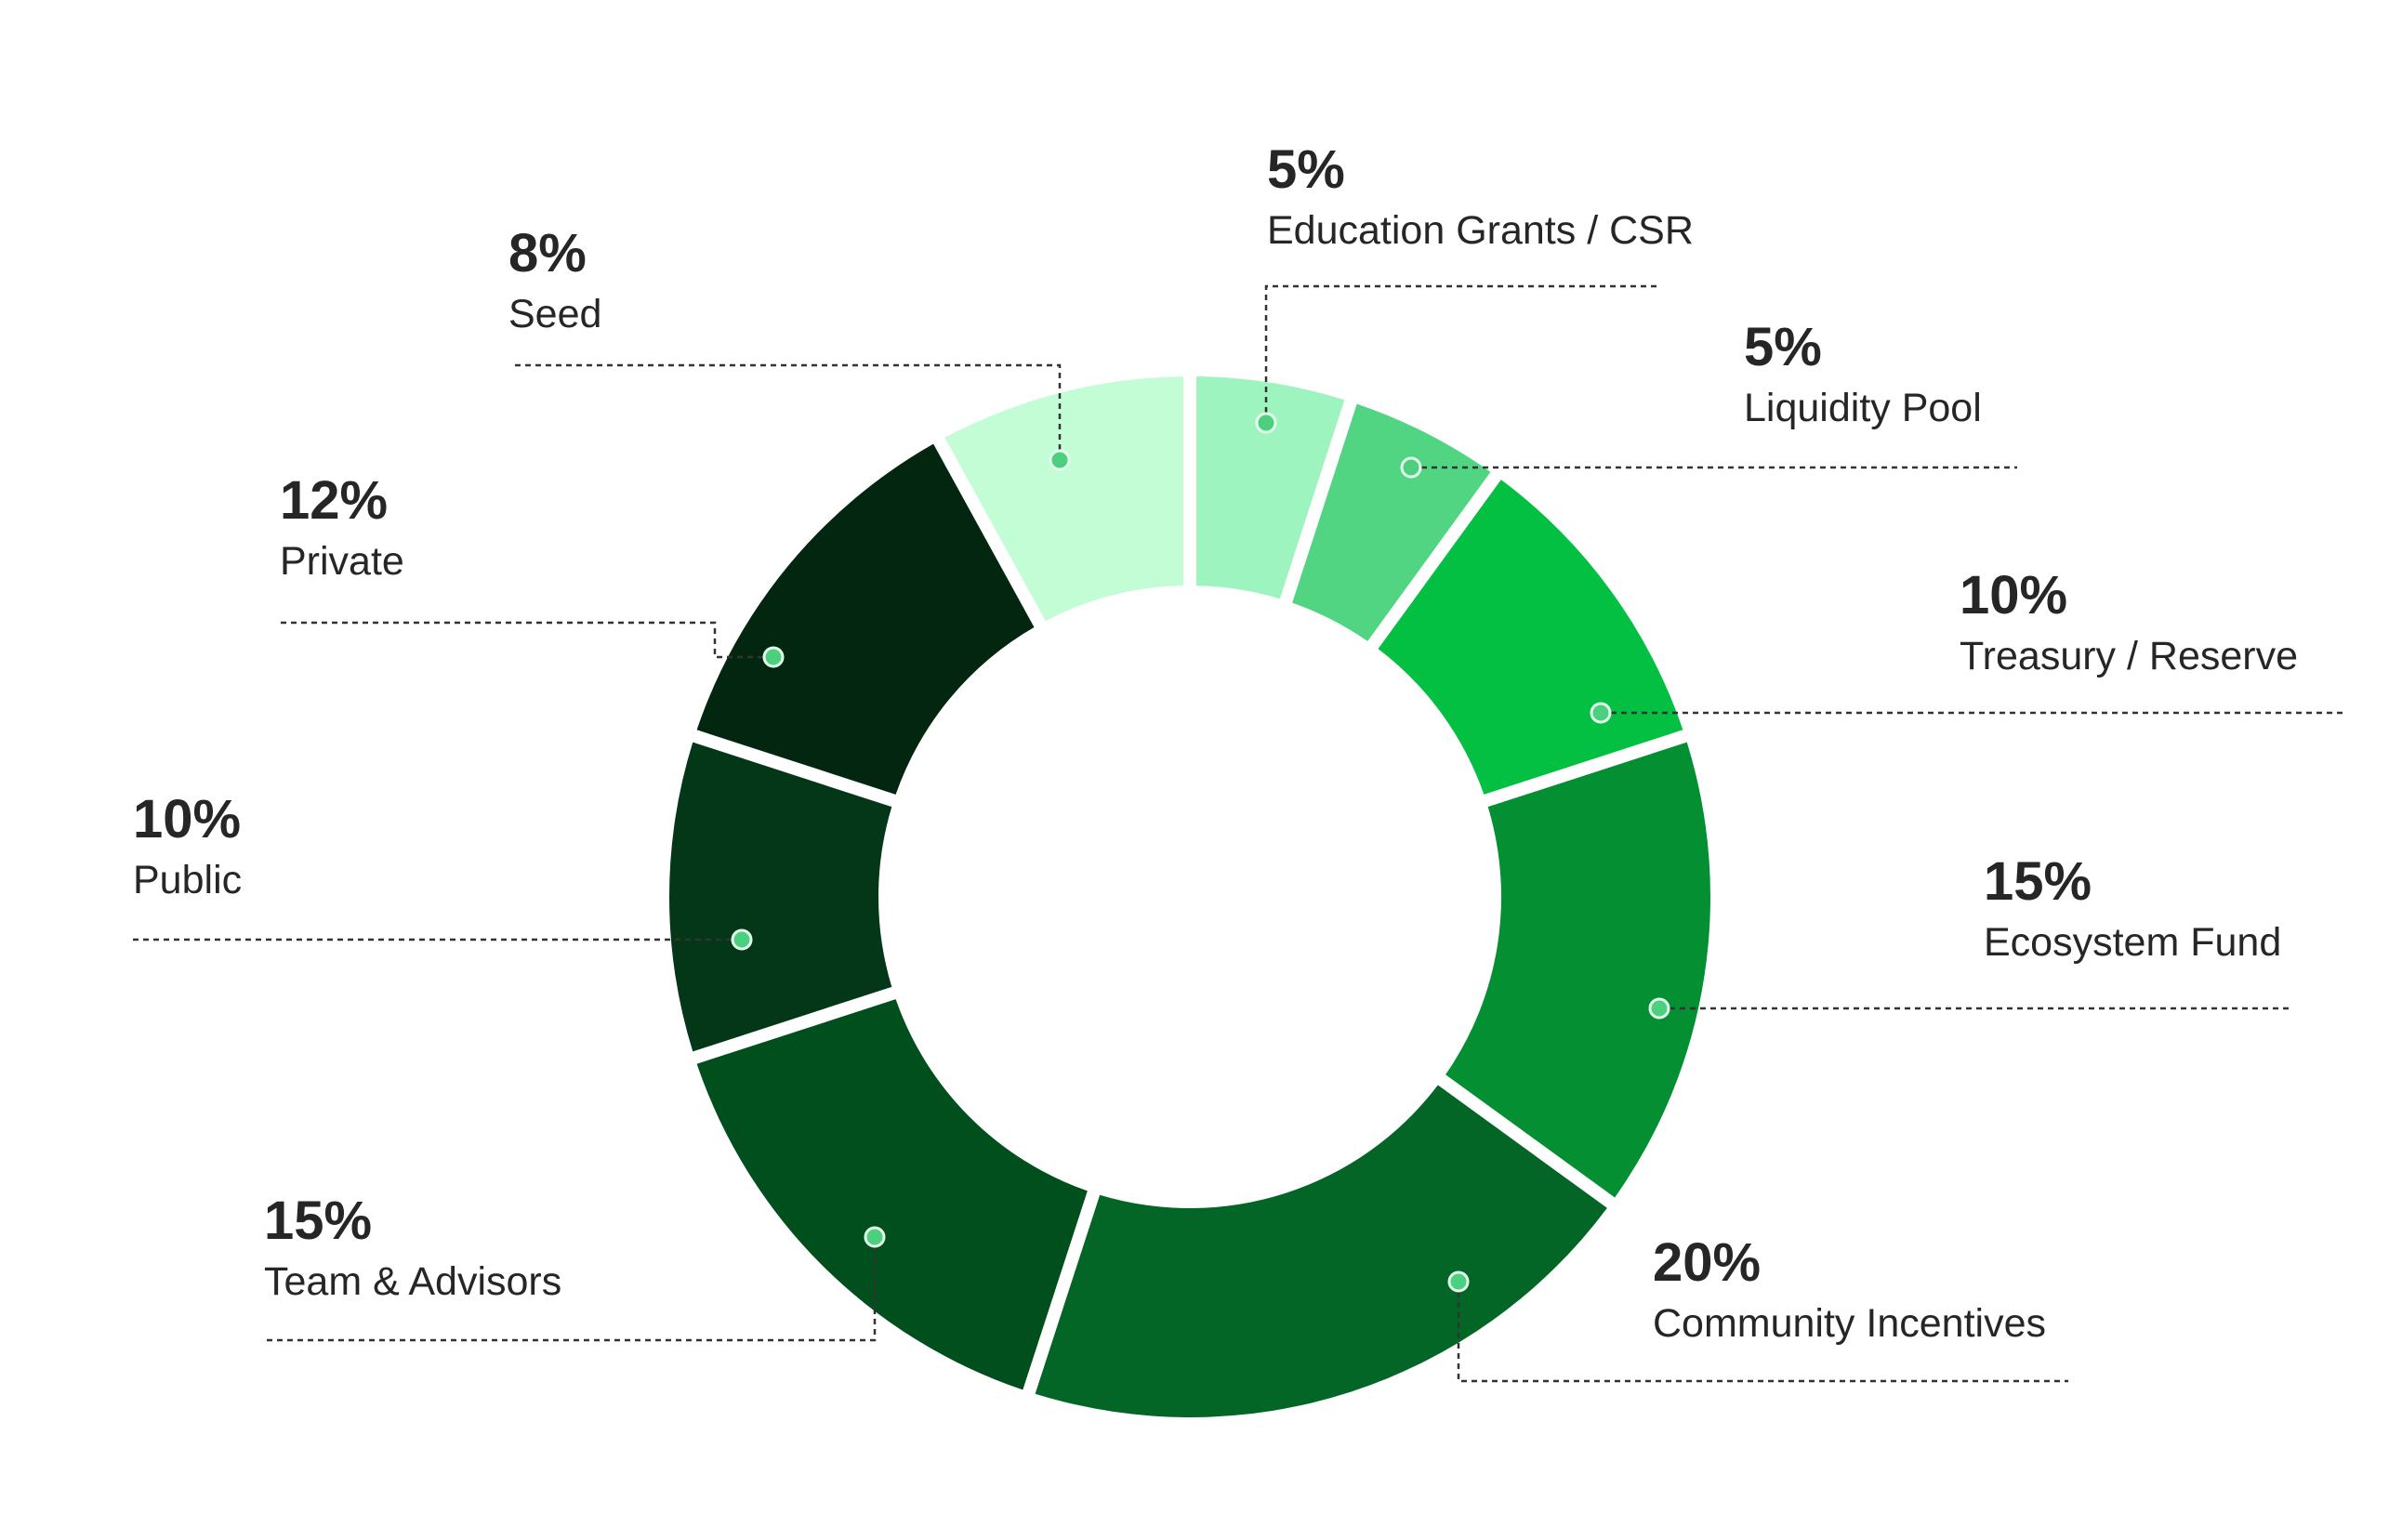  Describe the element at coordinates (1850, 1323) in the screenshot. I see `category-label-community-incentives: Community Incentives` at that location.